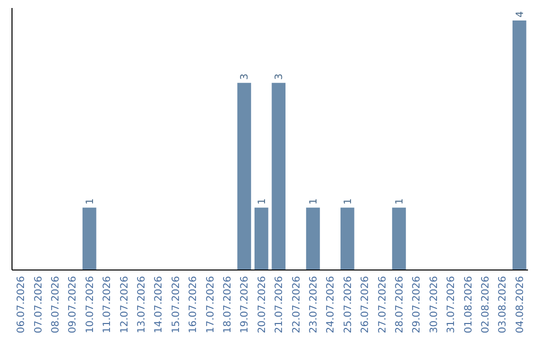  I want to click on x-tick-label: 24.07.2026, so click(331, 305).